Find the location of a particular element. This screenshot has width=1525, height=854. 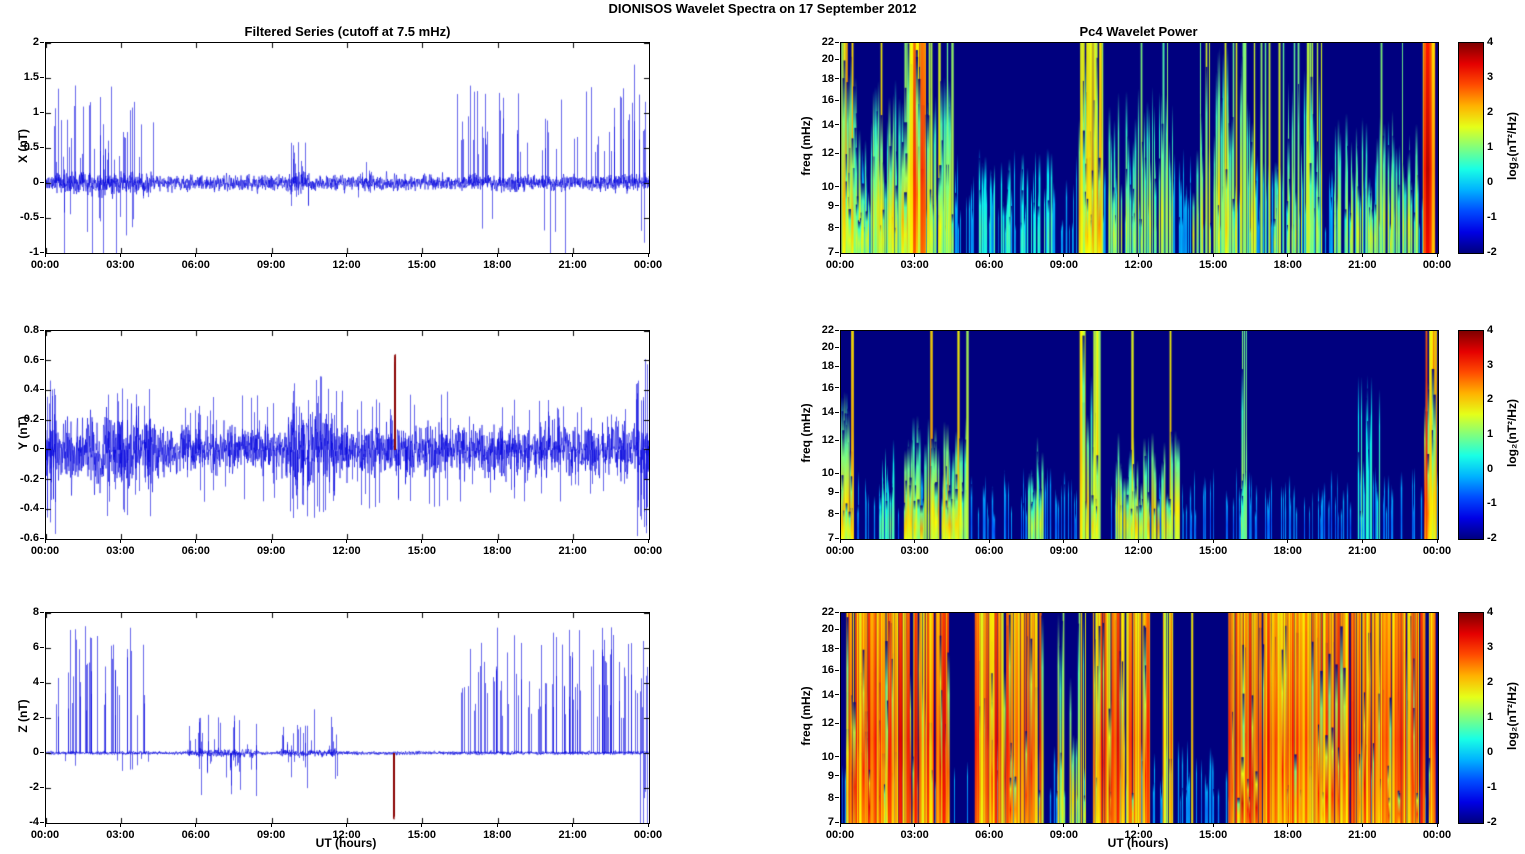

y-tick-label: -0.2 is located at coordinates (29, 478).